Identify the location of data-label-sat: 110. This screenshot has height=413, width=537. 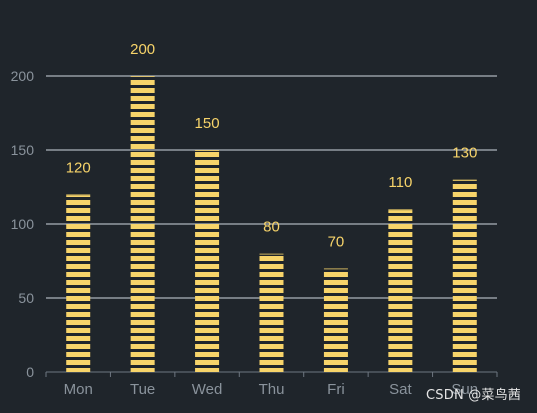
(400, 182).